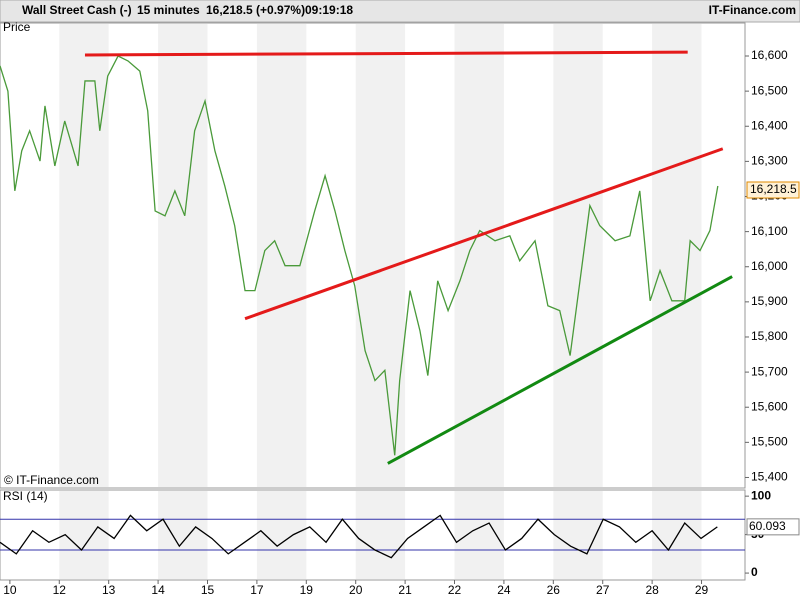  I want to click on x-tick-label: 27, so click(603, 590).